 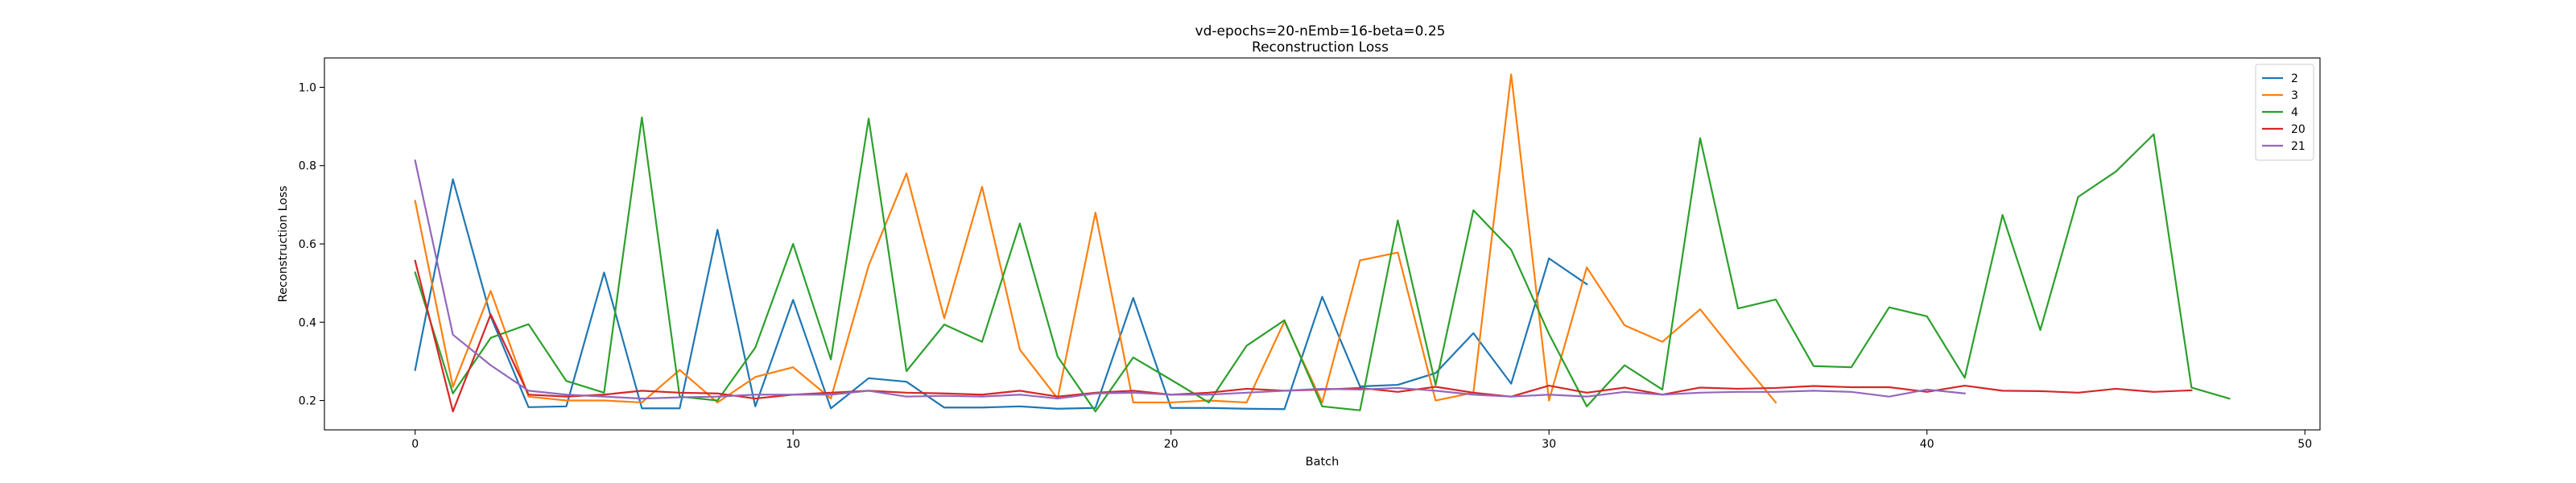 What do you see at coordinates (307, 244) in the screenshot?
I see `y-tick-label: 0.6` at bounding box center [307, 244].